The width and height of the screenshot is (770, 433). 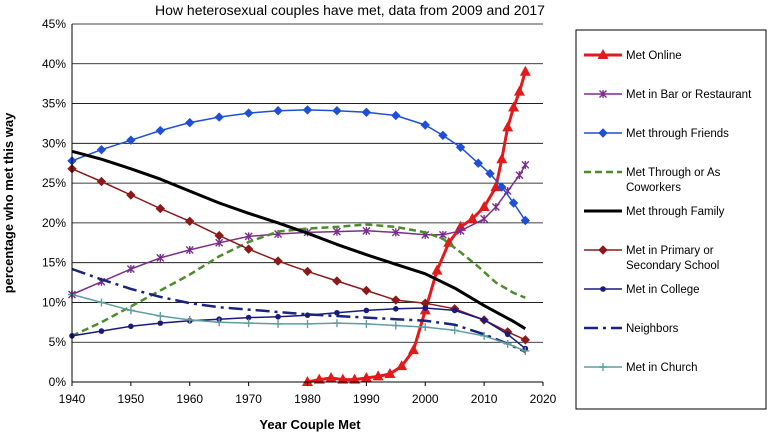 What do you see at coordinates (425, 399) in the screenshot?
I see `x-tick-label: 2000` at bounding box center [425, 399].